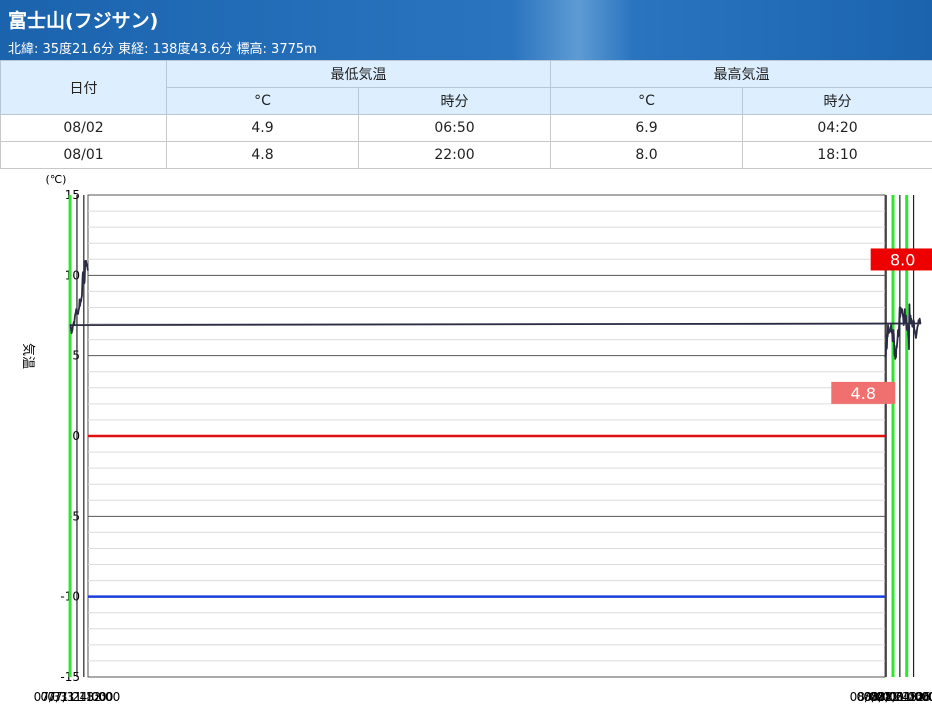 This screenshot has width=932, height=724. What do you see at coordinates (83, 128) in the screenshot?
I see `row-date: 08/02` at bounding box center [83, 128].